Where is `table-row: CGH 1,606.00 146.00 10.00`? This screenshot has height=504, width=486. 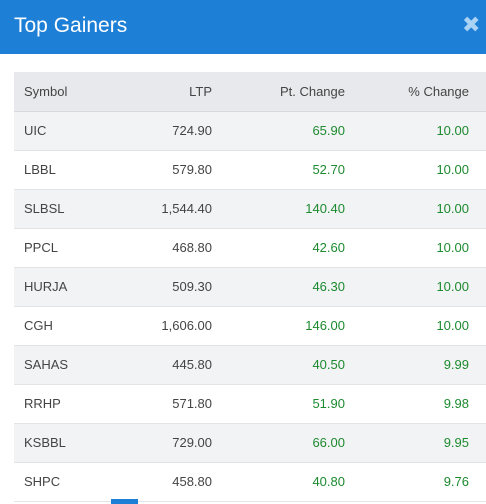 table-row: CGH 1,606.00 146.00 10.00 is located at coordinates (250, 325).